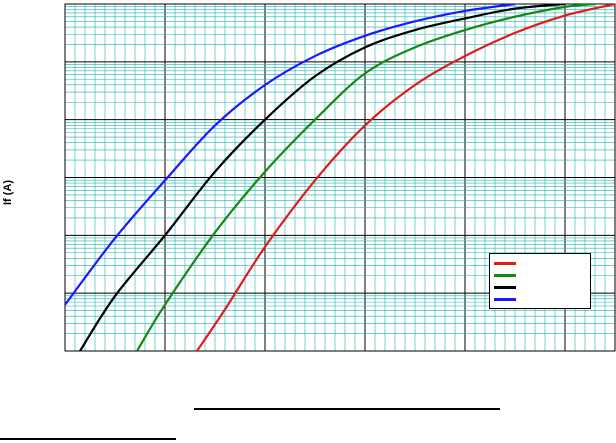 The image size is (616, 443). Describe the element at coordinates (539, 275) in the screenshot. I see `legend-item-green` at that location.